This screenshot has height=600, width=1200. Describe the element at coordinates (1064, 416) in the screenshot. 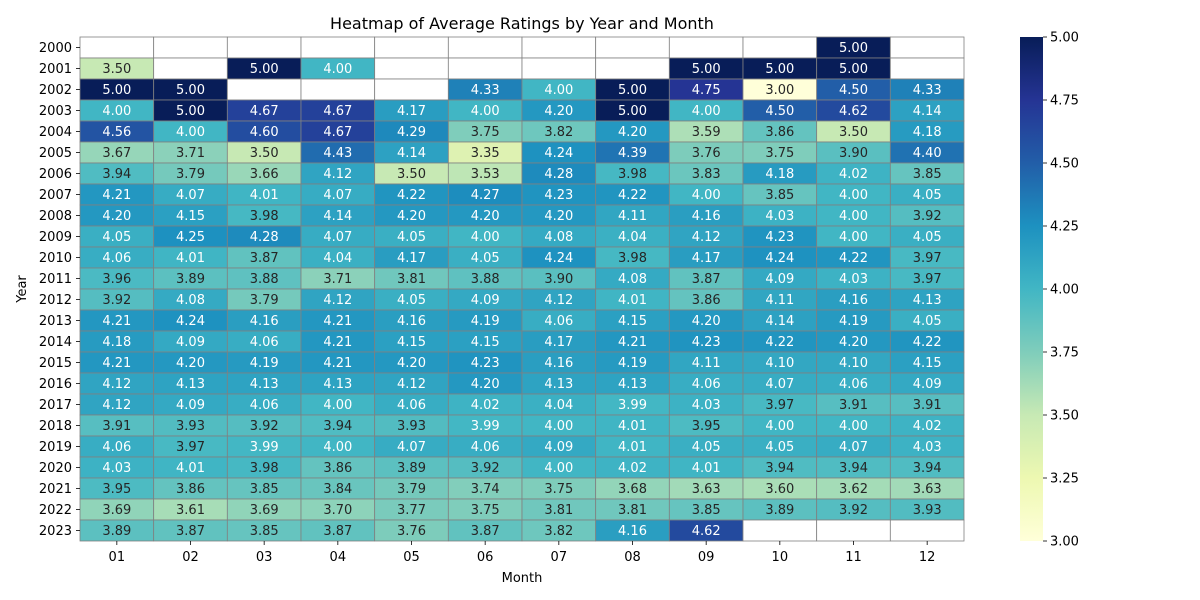

I see `colorbar-tick-label: 3.50` at that location.